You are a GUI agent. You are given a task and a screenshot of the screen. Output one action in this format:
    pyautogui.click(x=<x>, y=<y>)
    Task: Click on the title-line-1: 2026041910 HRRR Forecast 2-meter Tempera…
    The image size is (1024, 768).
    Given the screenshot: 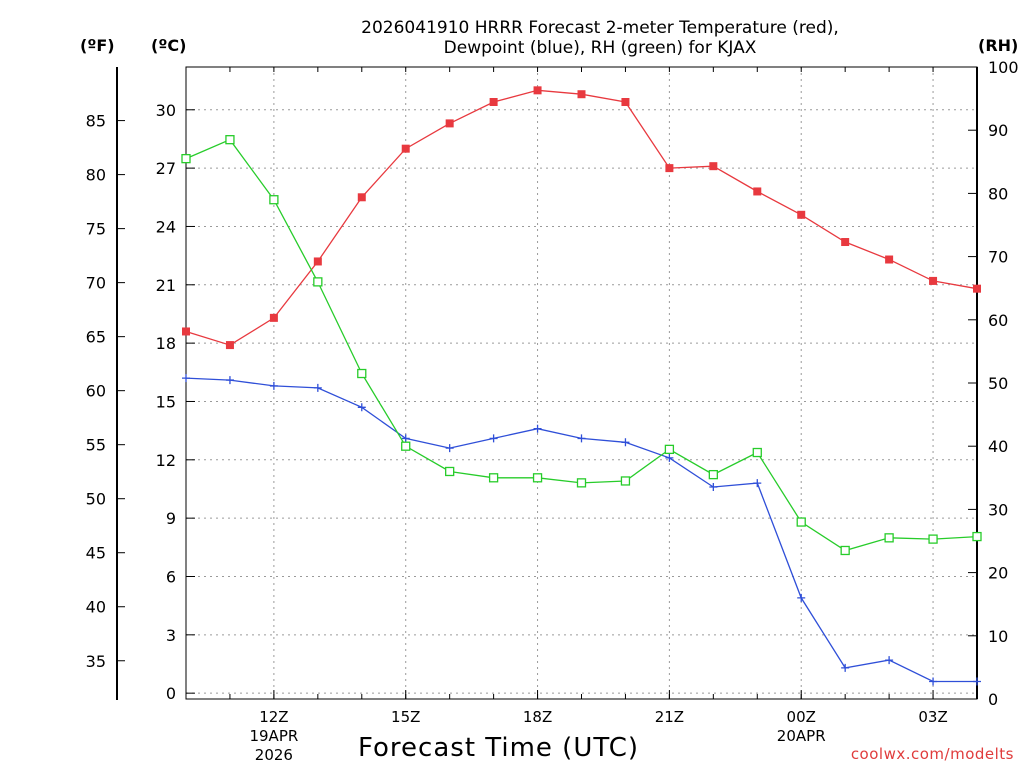 What is the action you would take?
    pyautogui.click(x=600, y=28)
    